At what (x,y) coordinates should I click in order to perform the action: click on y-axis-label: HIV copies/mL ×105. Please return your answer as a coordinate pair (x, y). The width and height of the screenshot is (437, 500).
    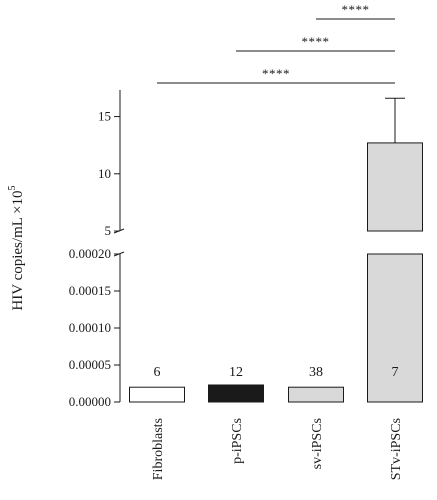
    Looking at the image, I should click on (16, 247).